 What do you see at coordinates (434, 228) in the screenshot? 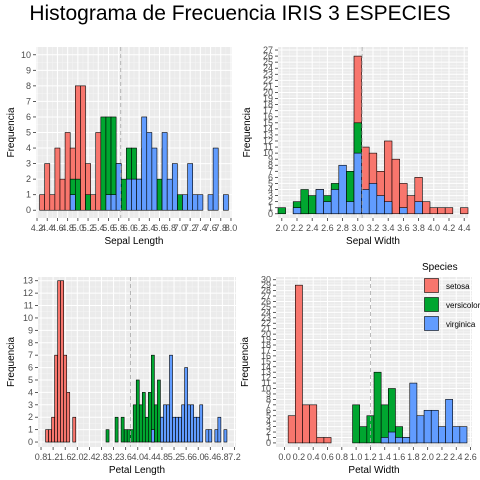
I see `x-tick-label: 4.0` at bounding box center [434, 228].